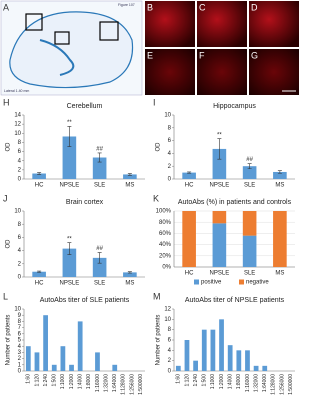 This screenshot has width=320, height=401. I want to click on panel-label: B, so click(150, 7).